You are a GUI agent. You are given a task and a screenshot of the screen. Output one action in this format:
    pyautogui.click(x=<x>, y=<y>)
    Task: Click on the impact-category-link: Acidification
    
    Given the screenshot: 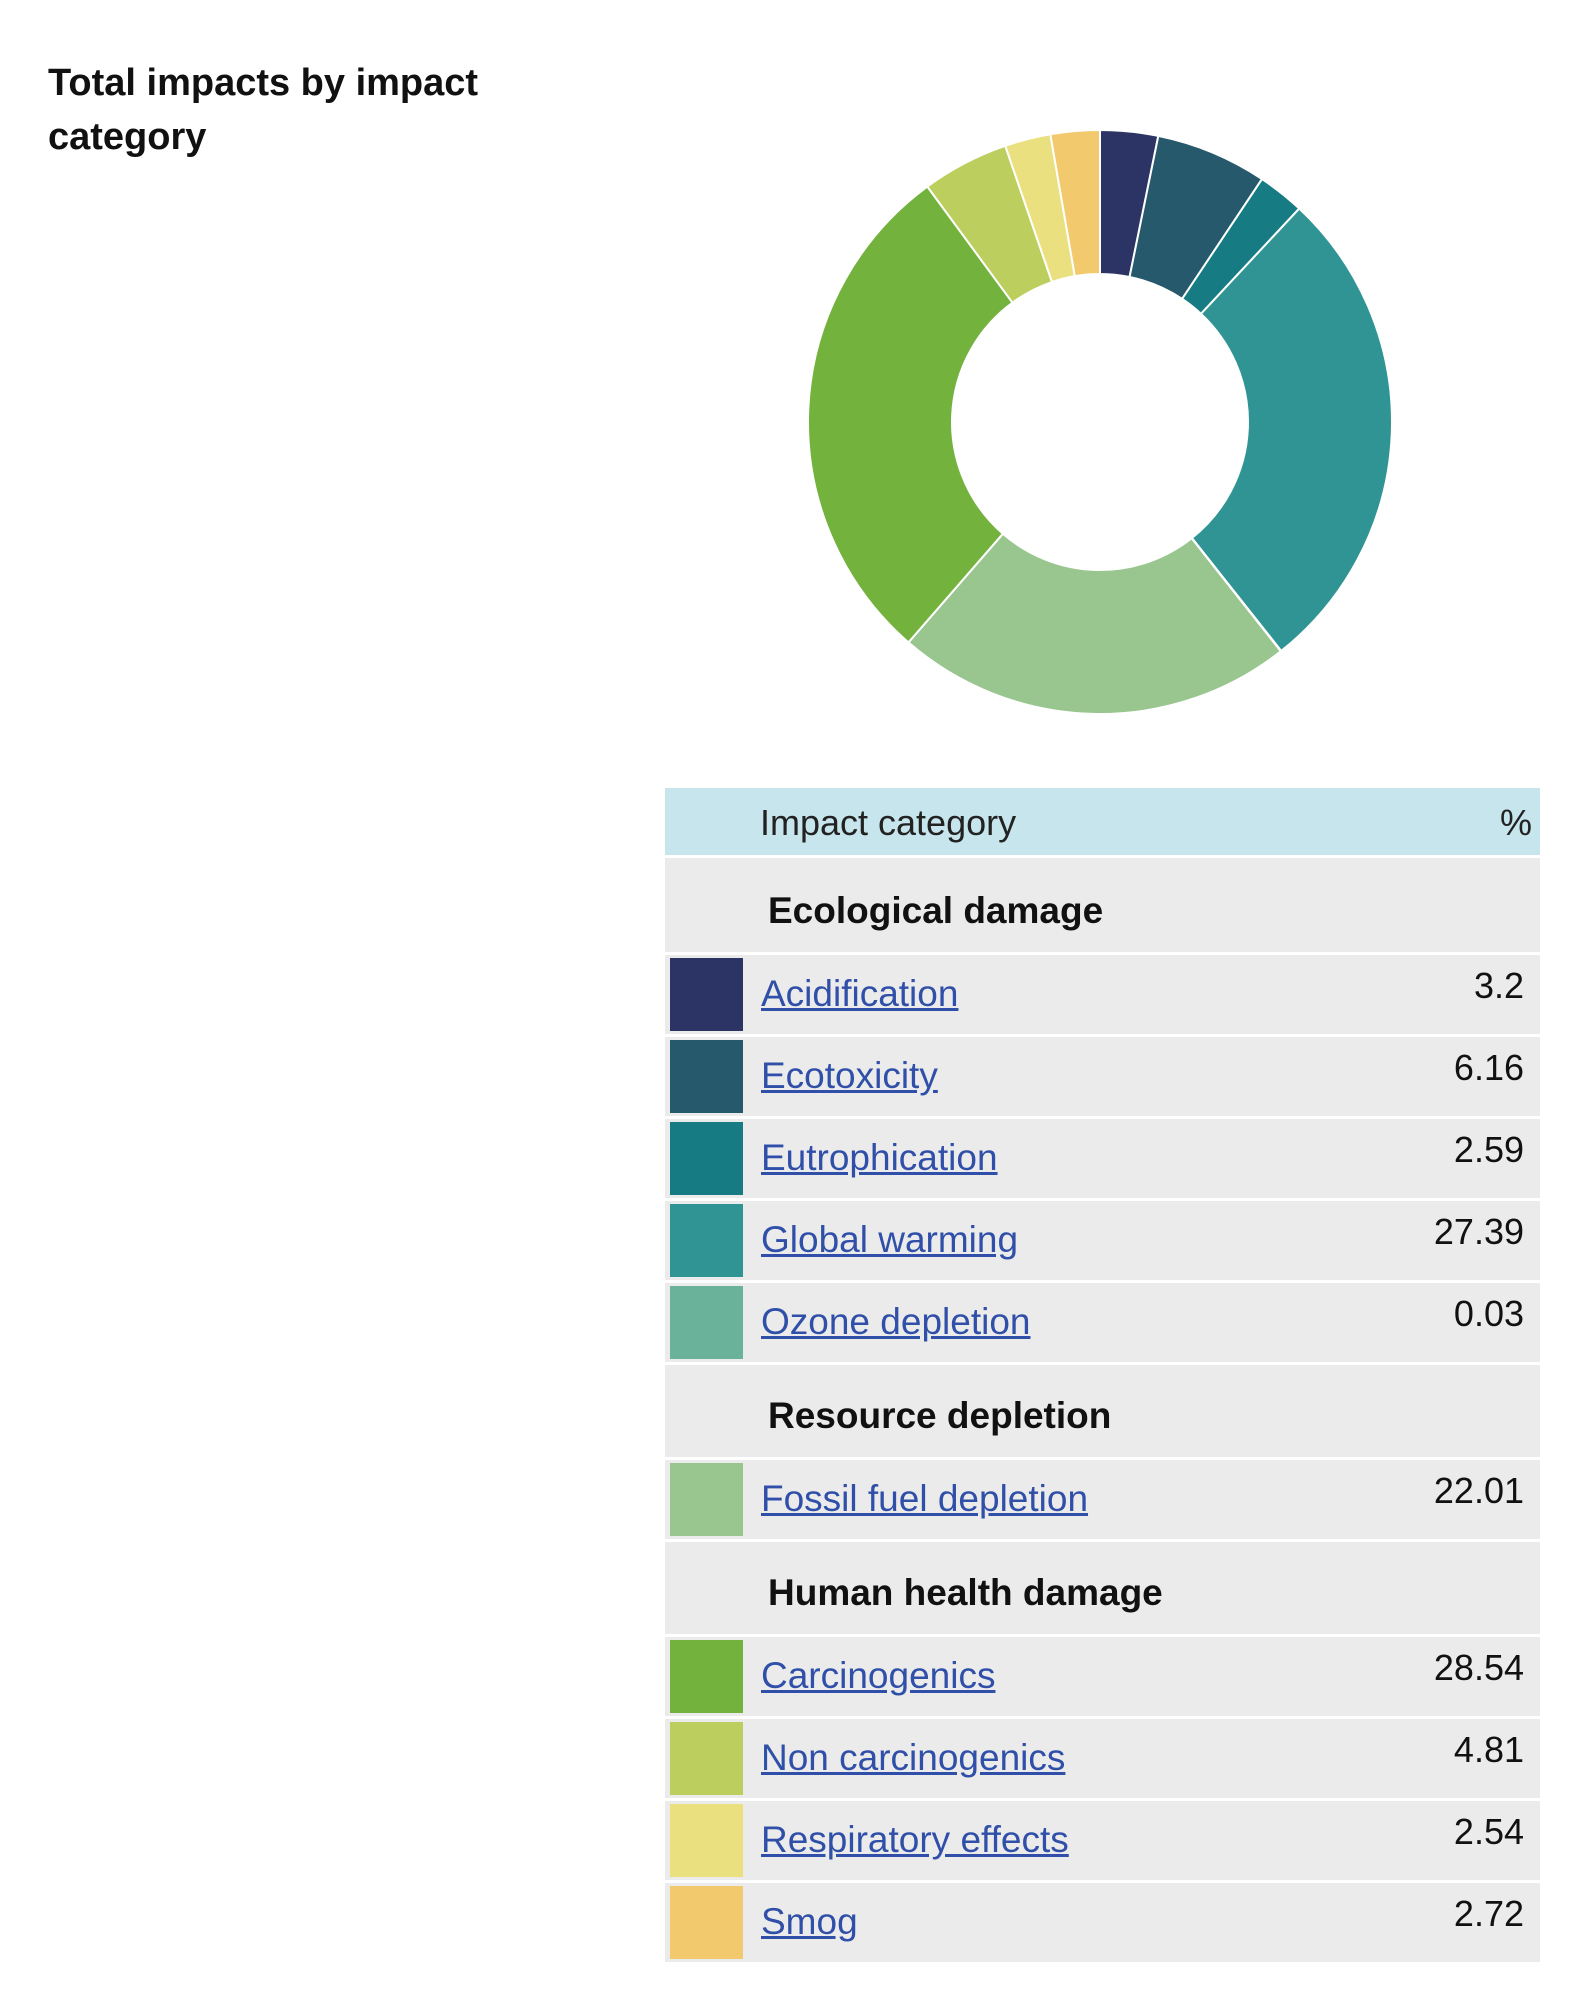 What is the action you would take?
    pyautogui.click(x=860, y=993)
    